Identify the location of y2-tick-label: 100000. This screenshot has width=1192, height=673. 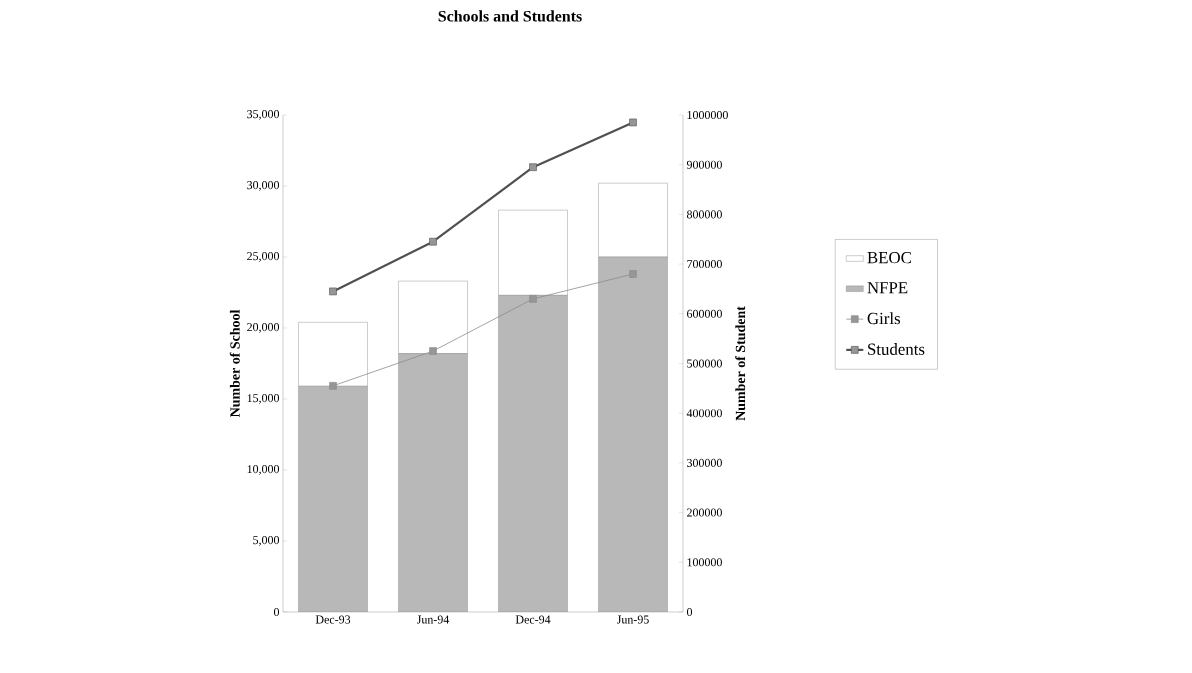
(704, 562).